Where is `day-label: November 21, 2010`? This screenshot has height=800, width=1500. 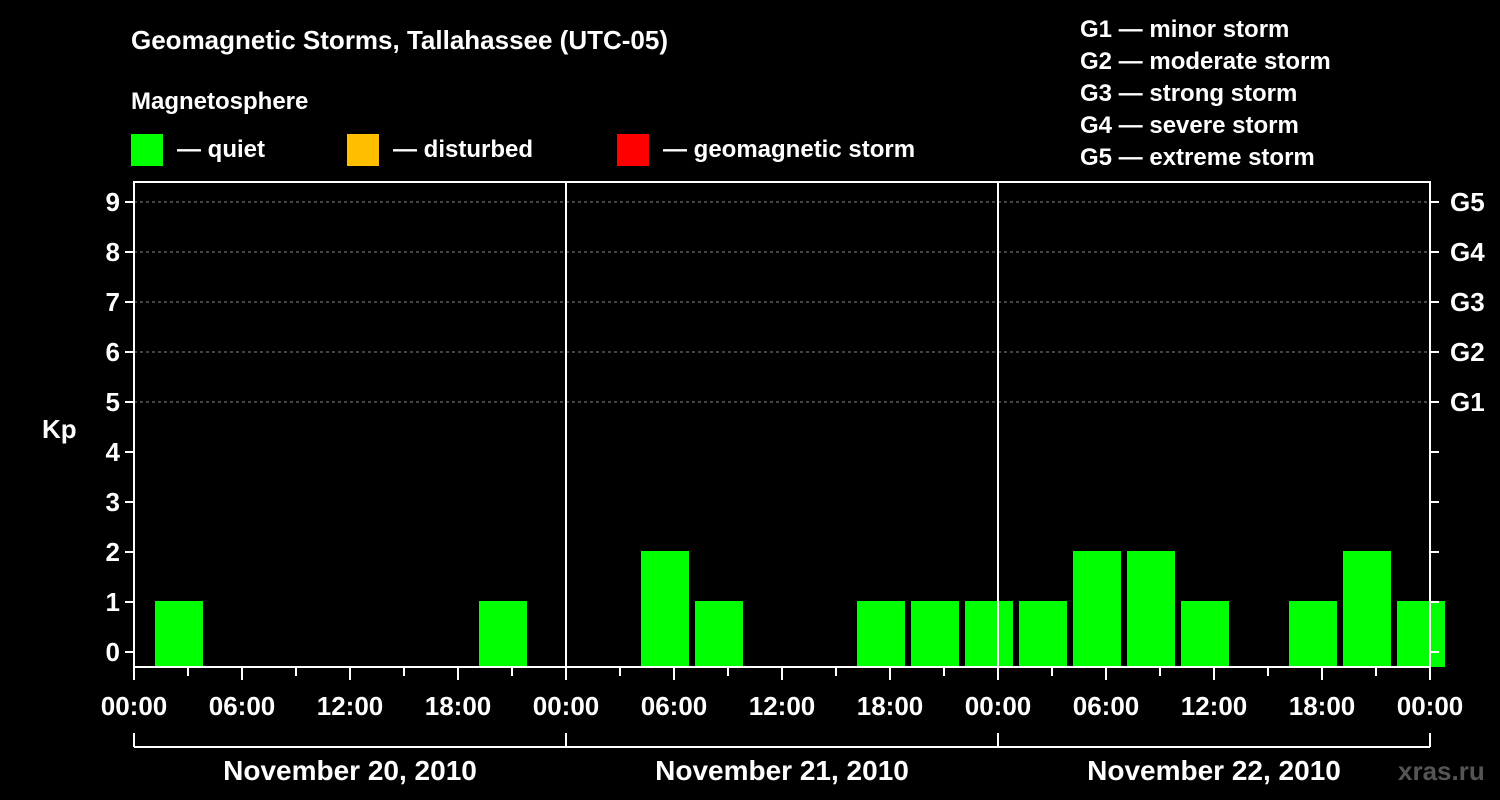
day-label: November 21, 2010 is located at coordinates (782, 770).